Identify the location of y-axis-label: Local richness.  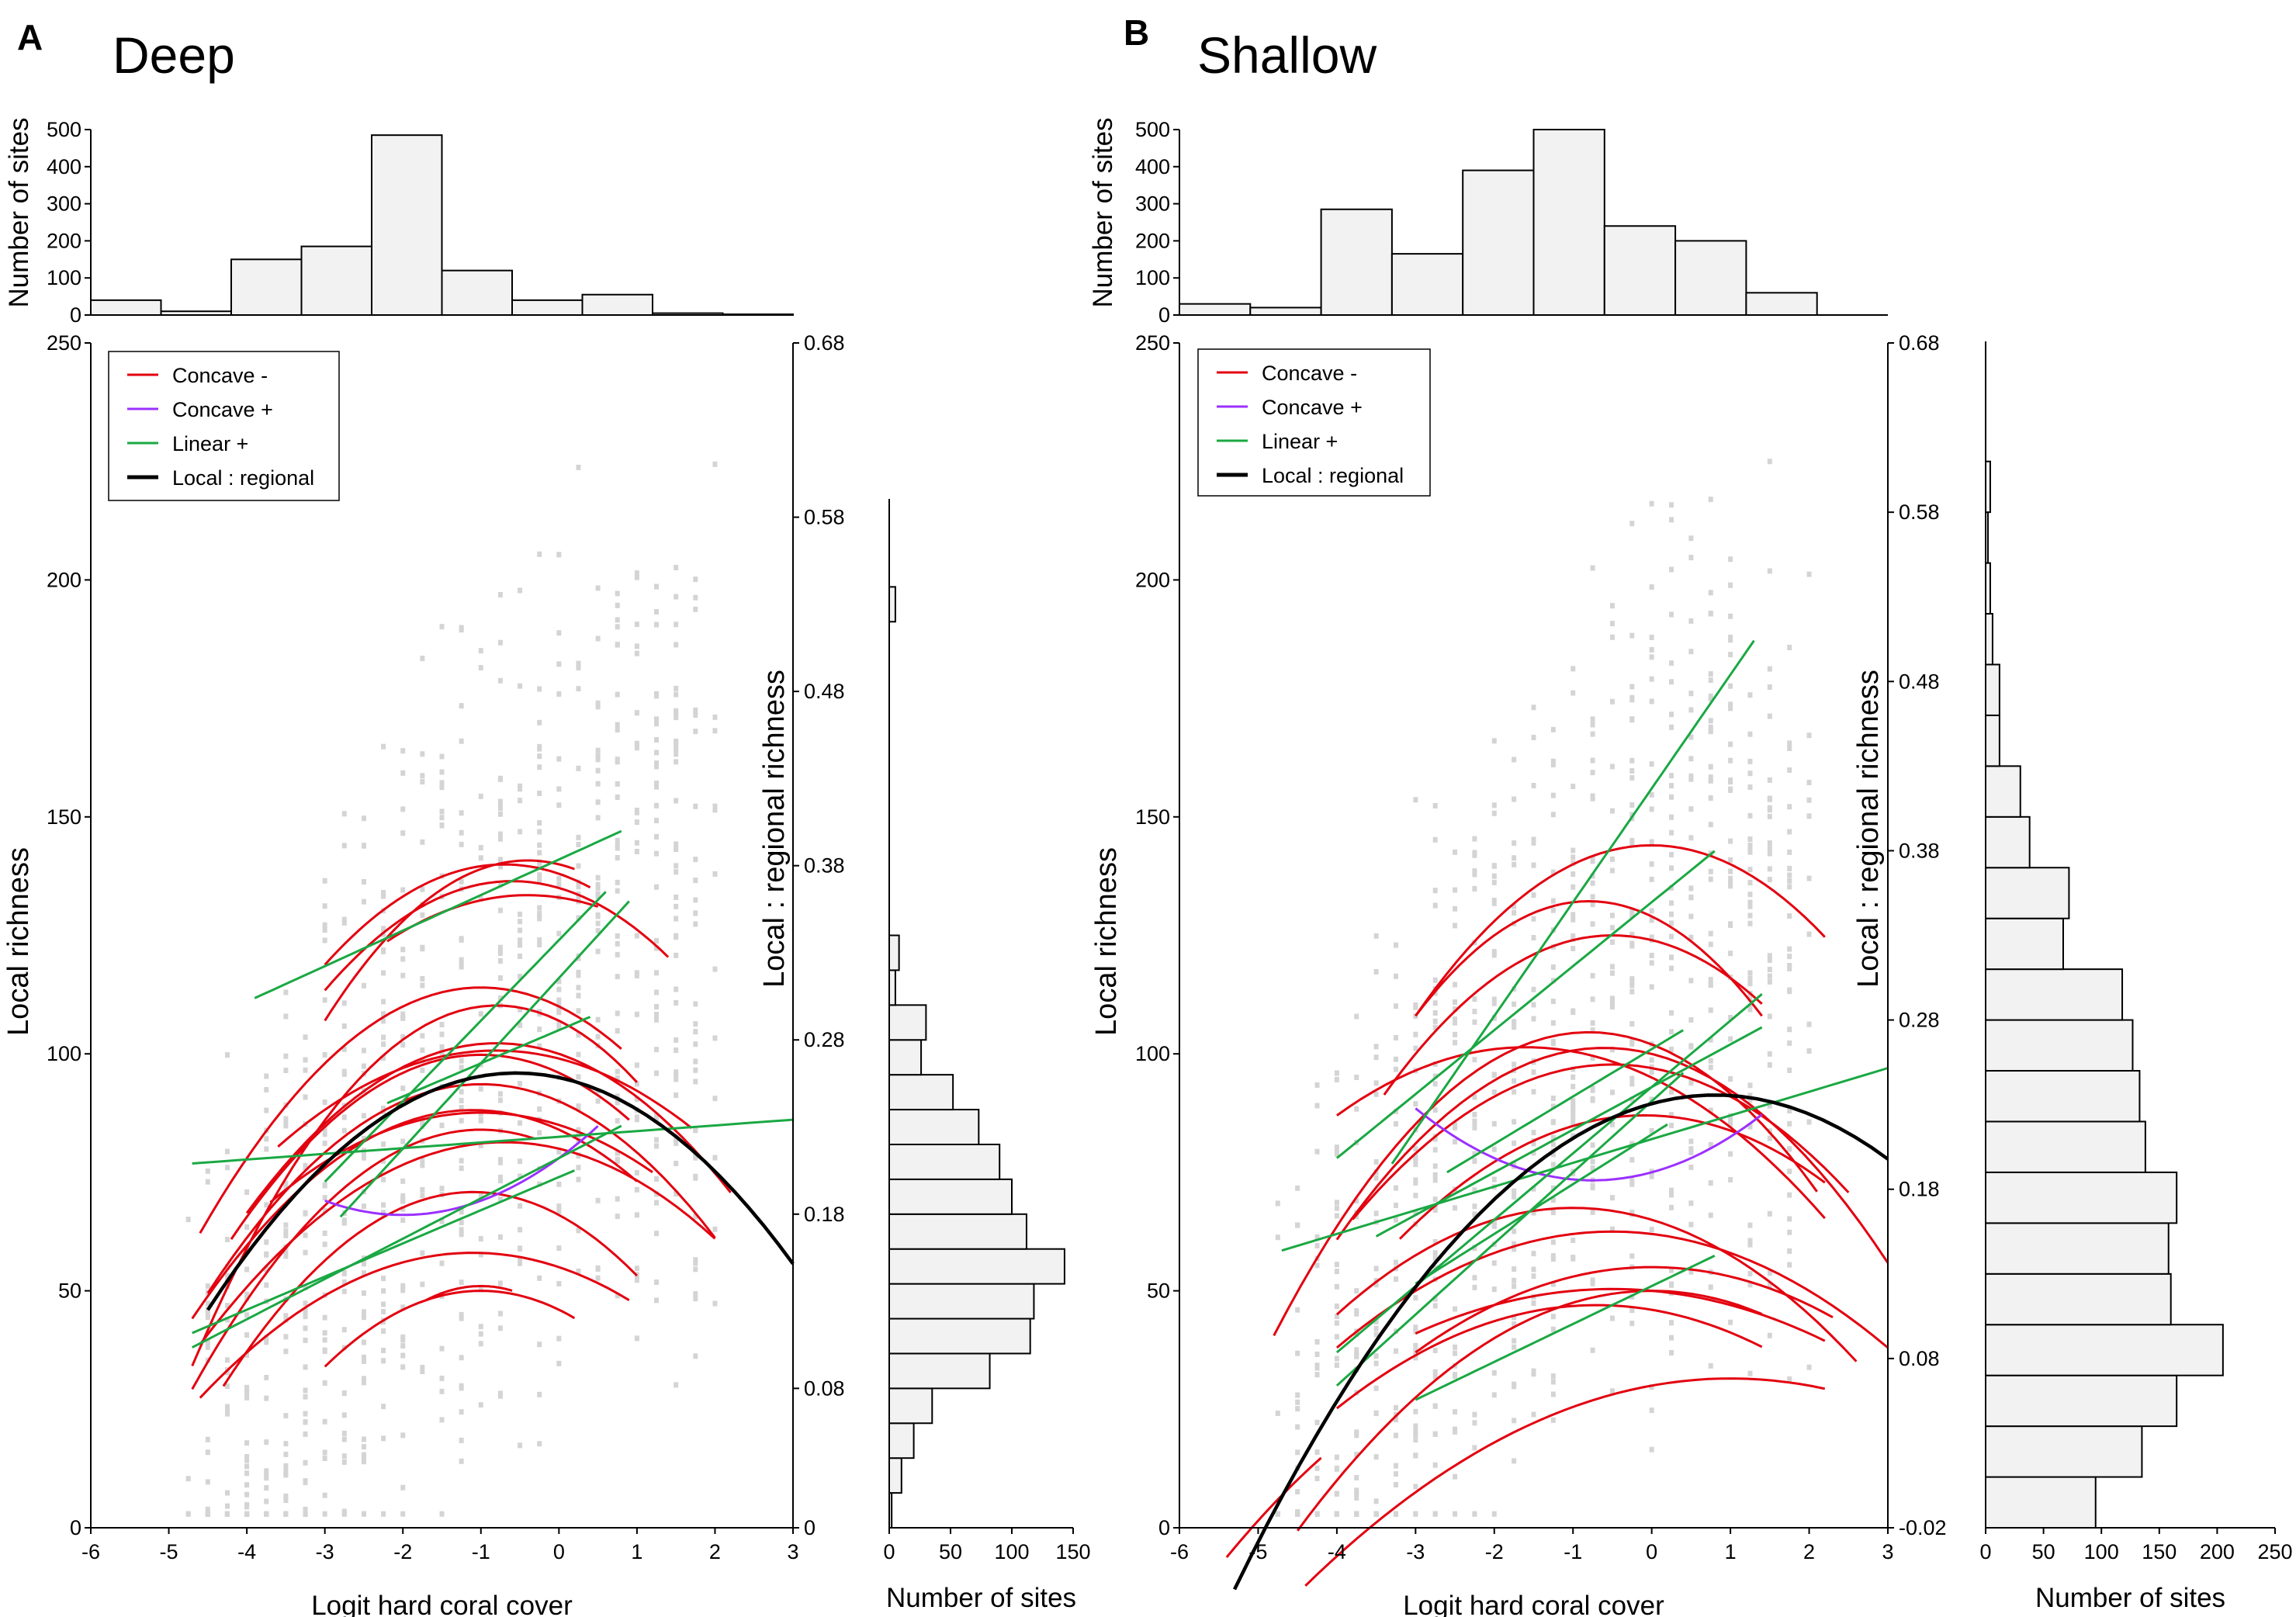
(1106, 942).